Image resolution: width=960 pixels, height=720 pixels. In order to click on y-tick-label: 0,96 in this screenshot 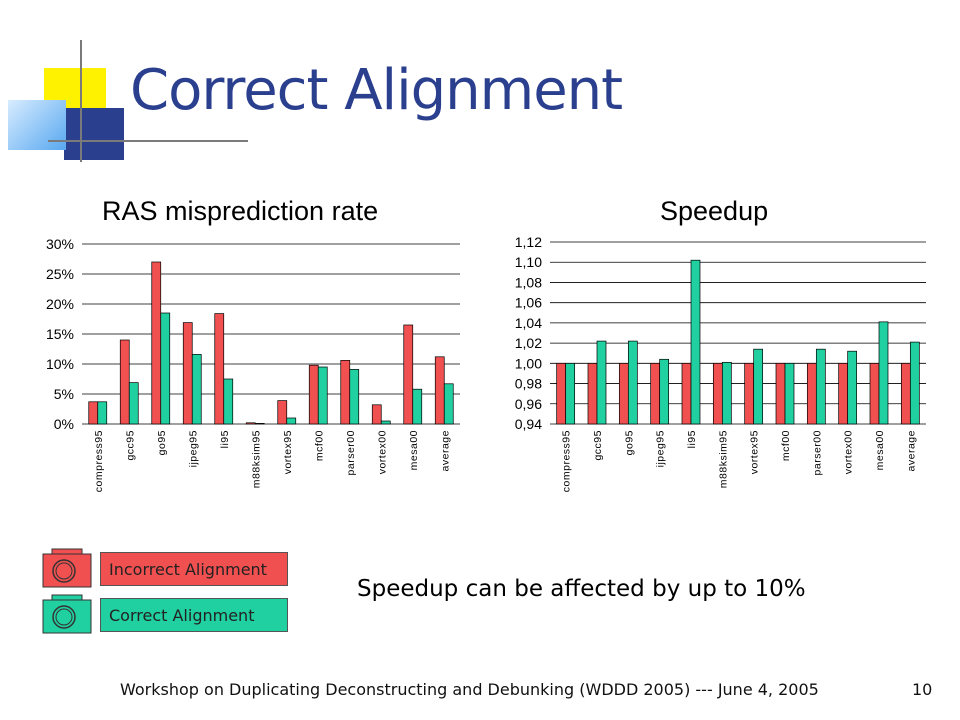, I will do `click(528, 404)`.